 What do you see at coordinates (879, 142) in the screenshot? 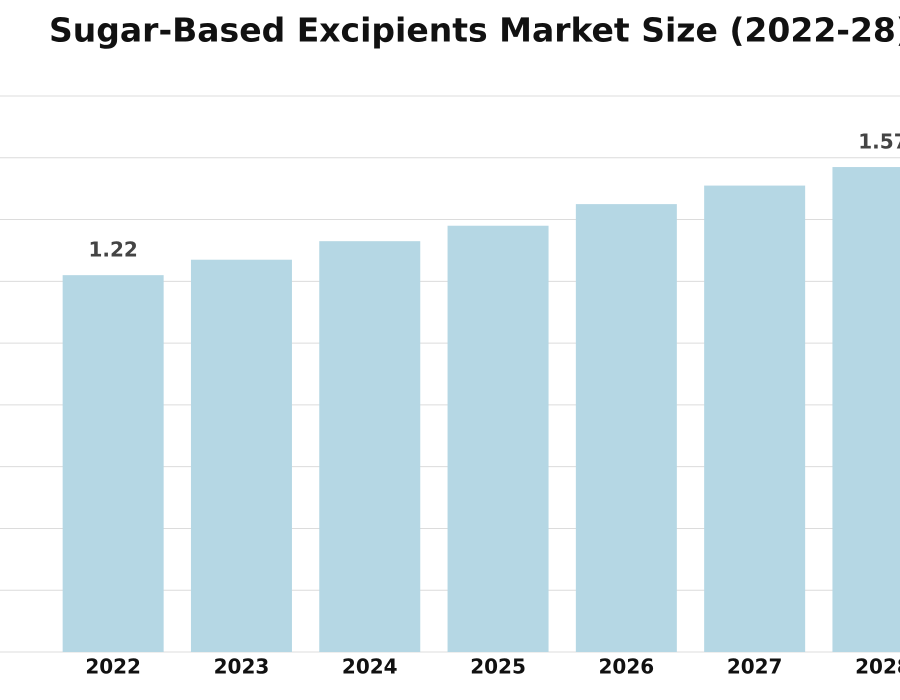
I see `data-label: 1.57` at bounding box center [879, 142].